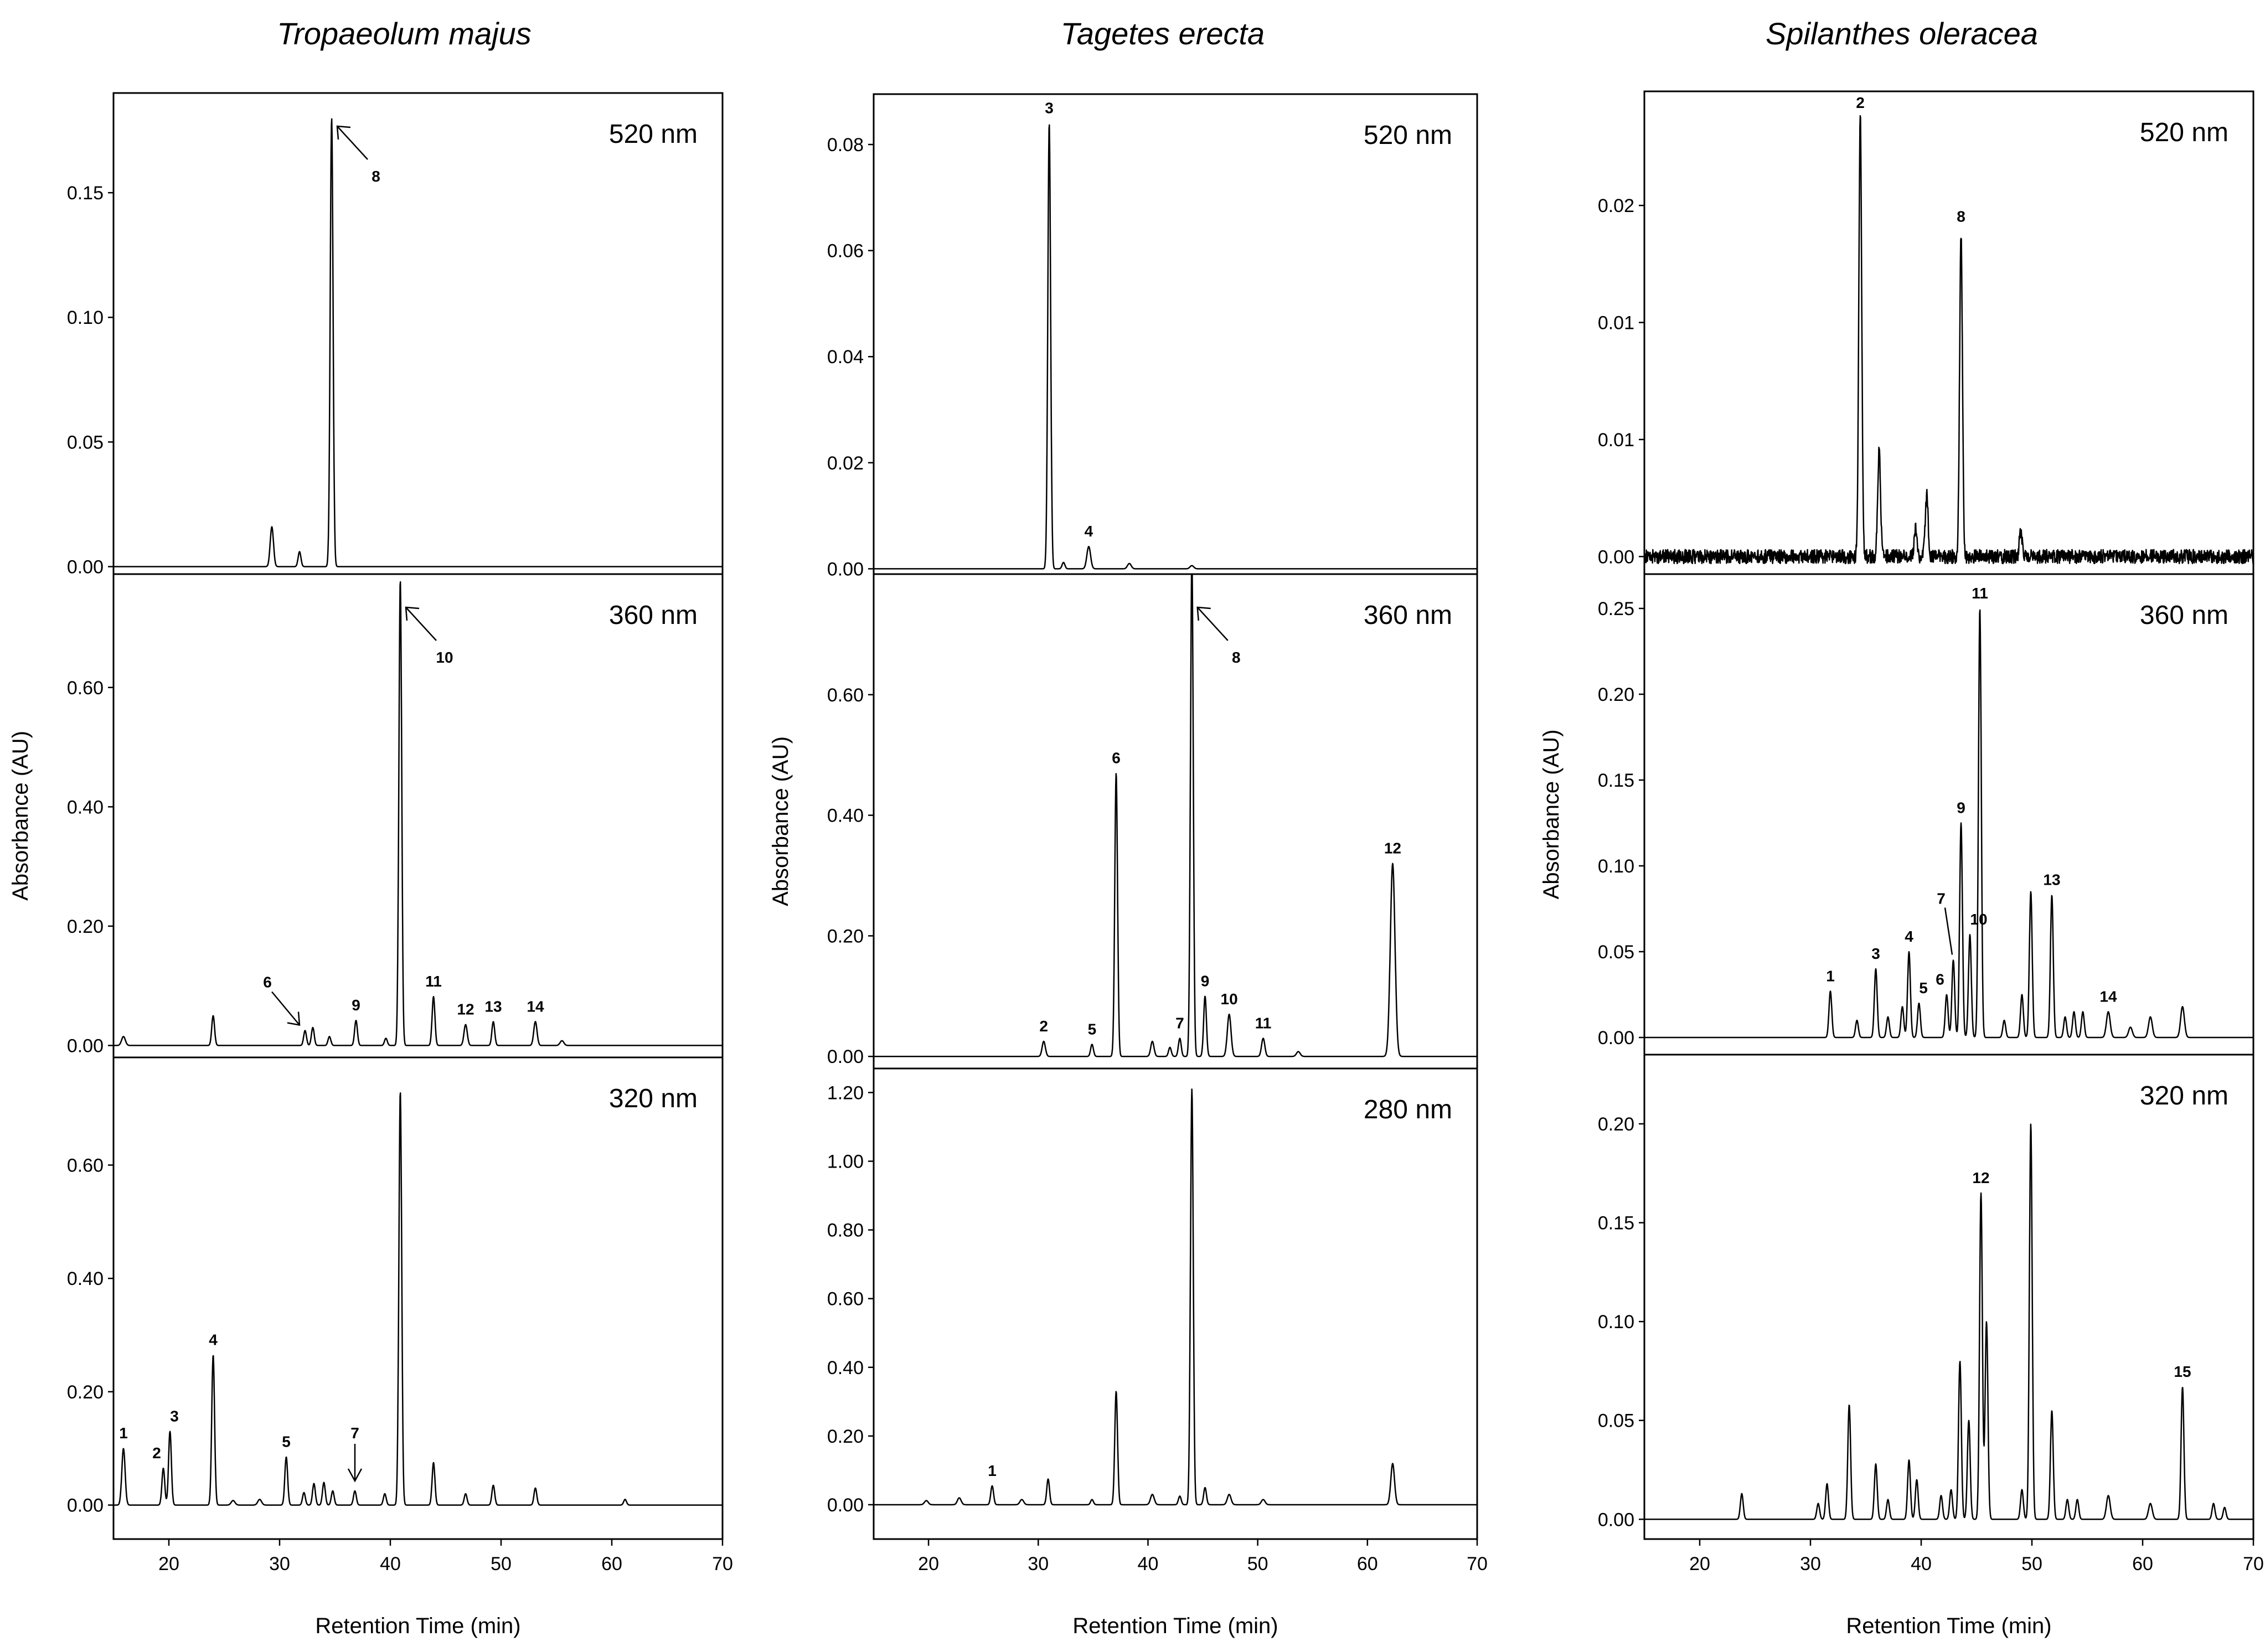  Describe the element at coordinates (1408, 1109) in the screenshot. I see `wavelength-label: 280 nm` at that location.